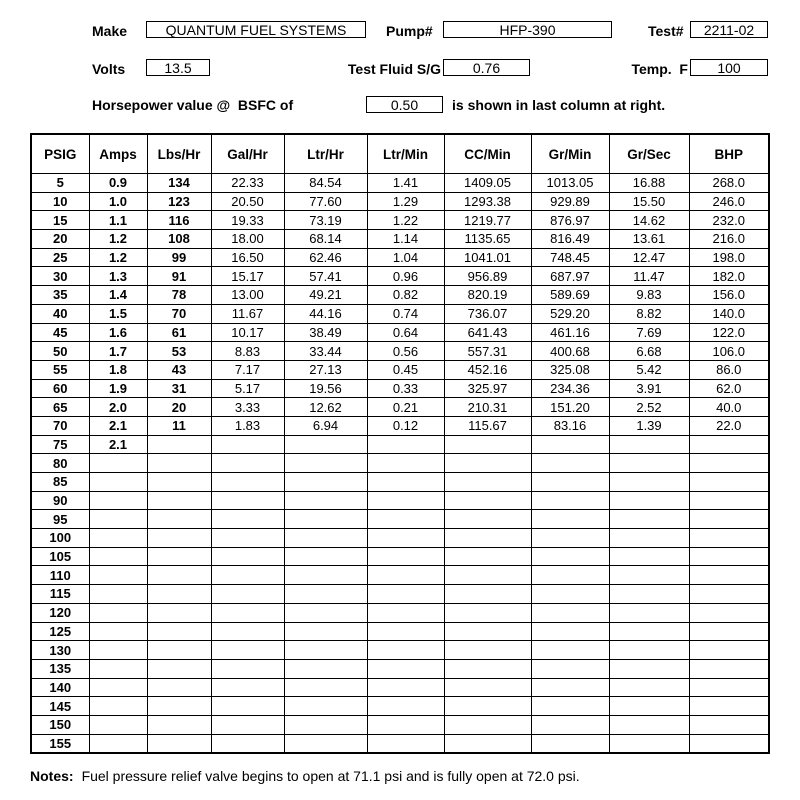 This screenshot has height=800, width=800. I want to click on table-cell: 748.45, so click(570, 257).